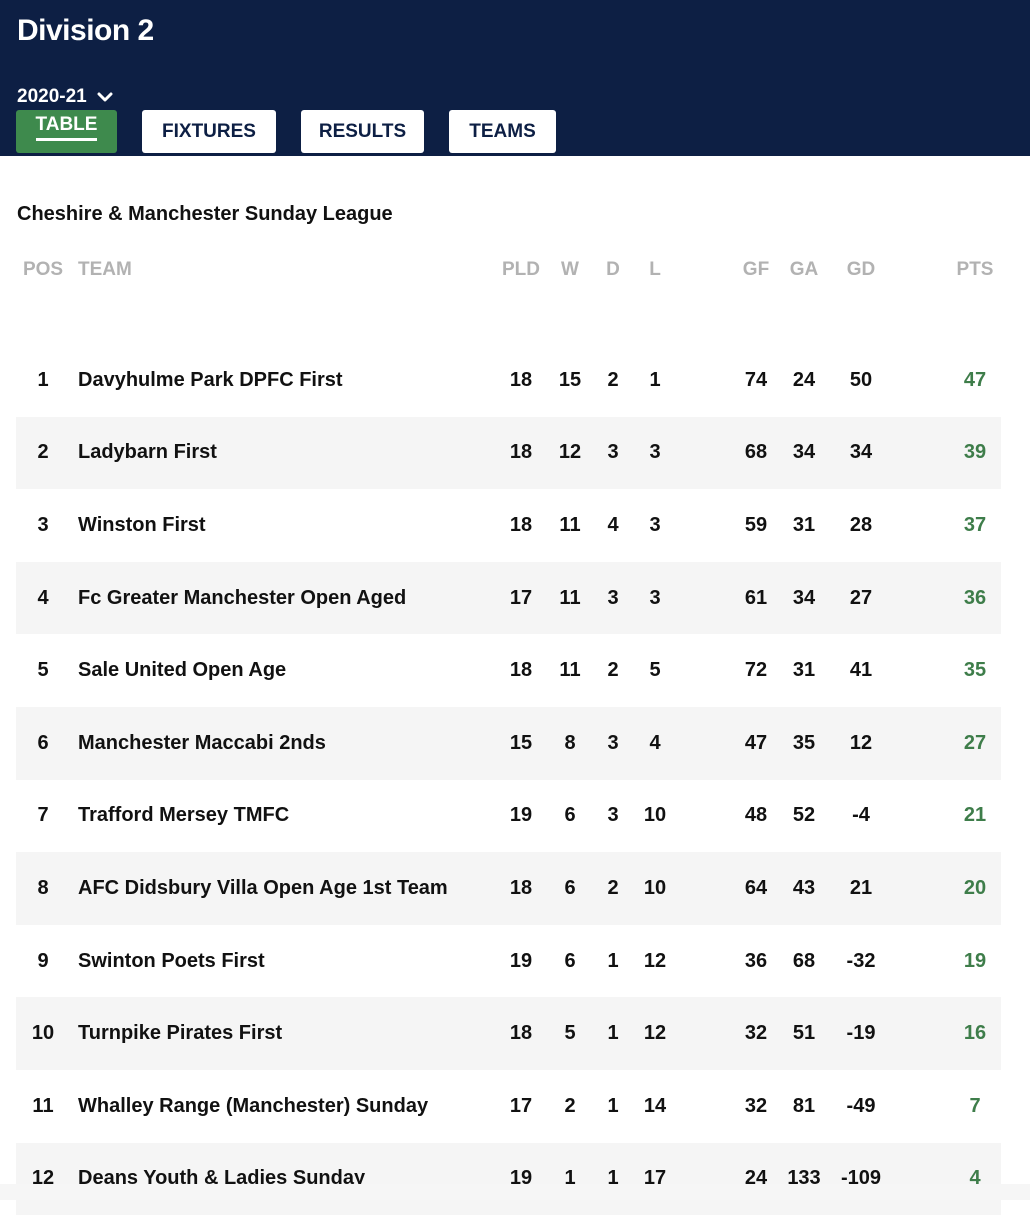 This screenshot has height=1215, width=1030. Describe the element at coordinates (202, 742) in the screenshot. I see `cell-team: Manchester Maccabi 2nds` at that location.